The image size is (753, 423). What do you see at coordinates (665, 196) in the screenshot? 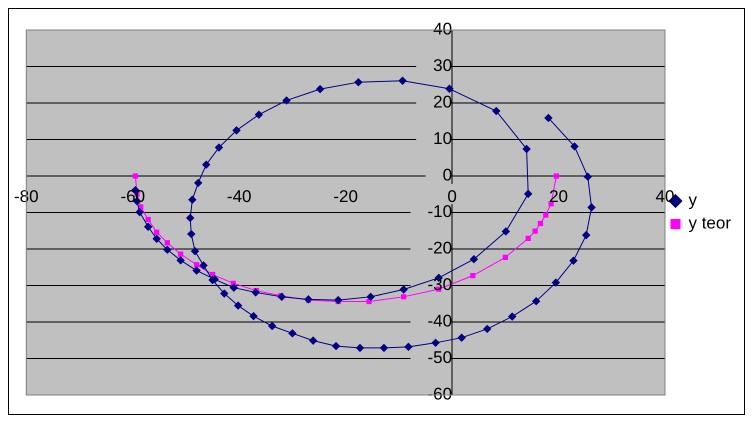
I see `x-tick-label: 40` at bounding box center [665, 196].